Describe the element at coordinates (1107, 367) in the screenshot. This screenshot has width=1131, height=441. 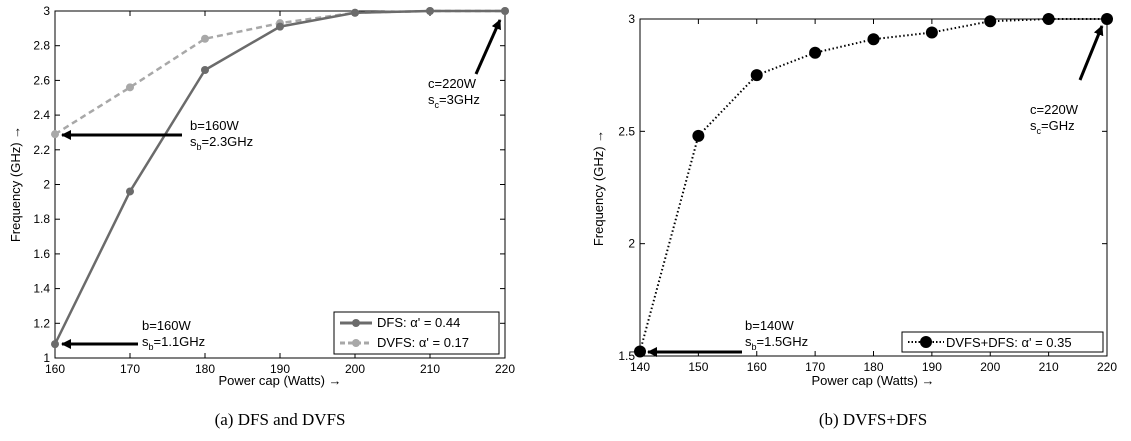
I see `chart-b-xtick-label: 220` at that location.